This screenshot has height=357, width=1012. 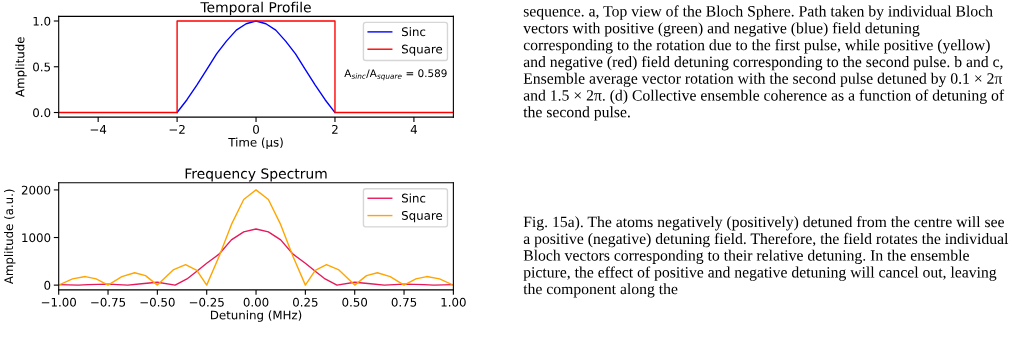 I want to click on x-tick-label: −0.25, so click(x=206, y=302).